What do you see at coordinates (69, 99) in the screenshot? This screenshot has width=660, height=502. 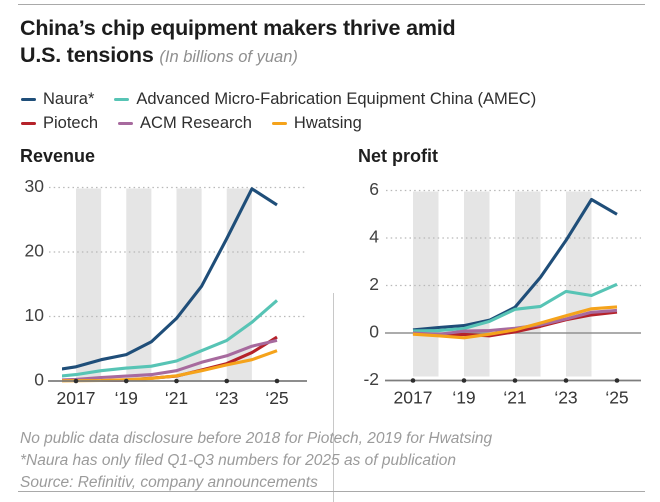 I see `legend-label: Naura*` at bounding box center [69, 99].